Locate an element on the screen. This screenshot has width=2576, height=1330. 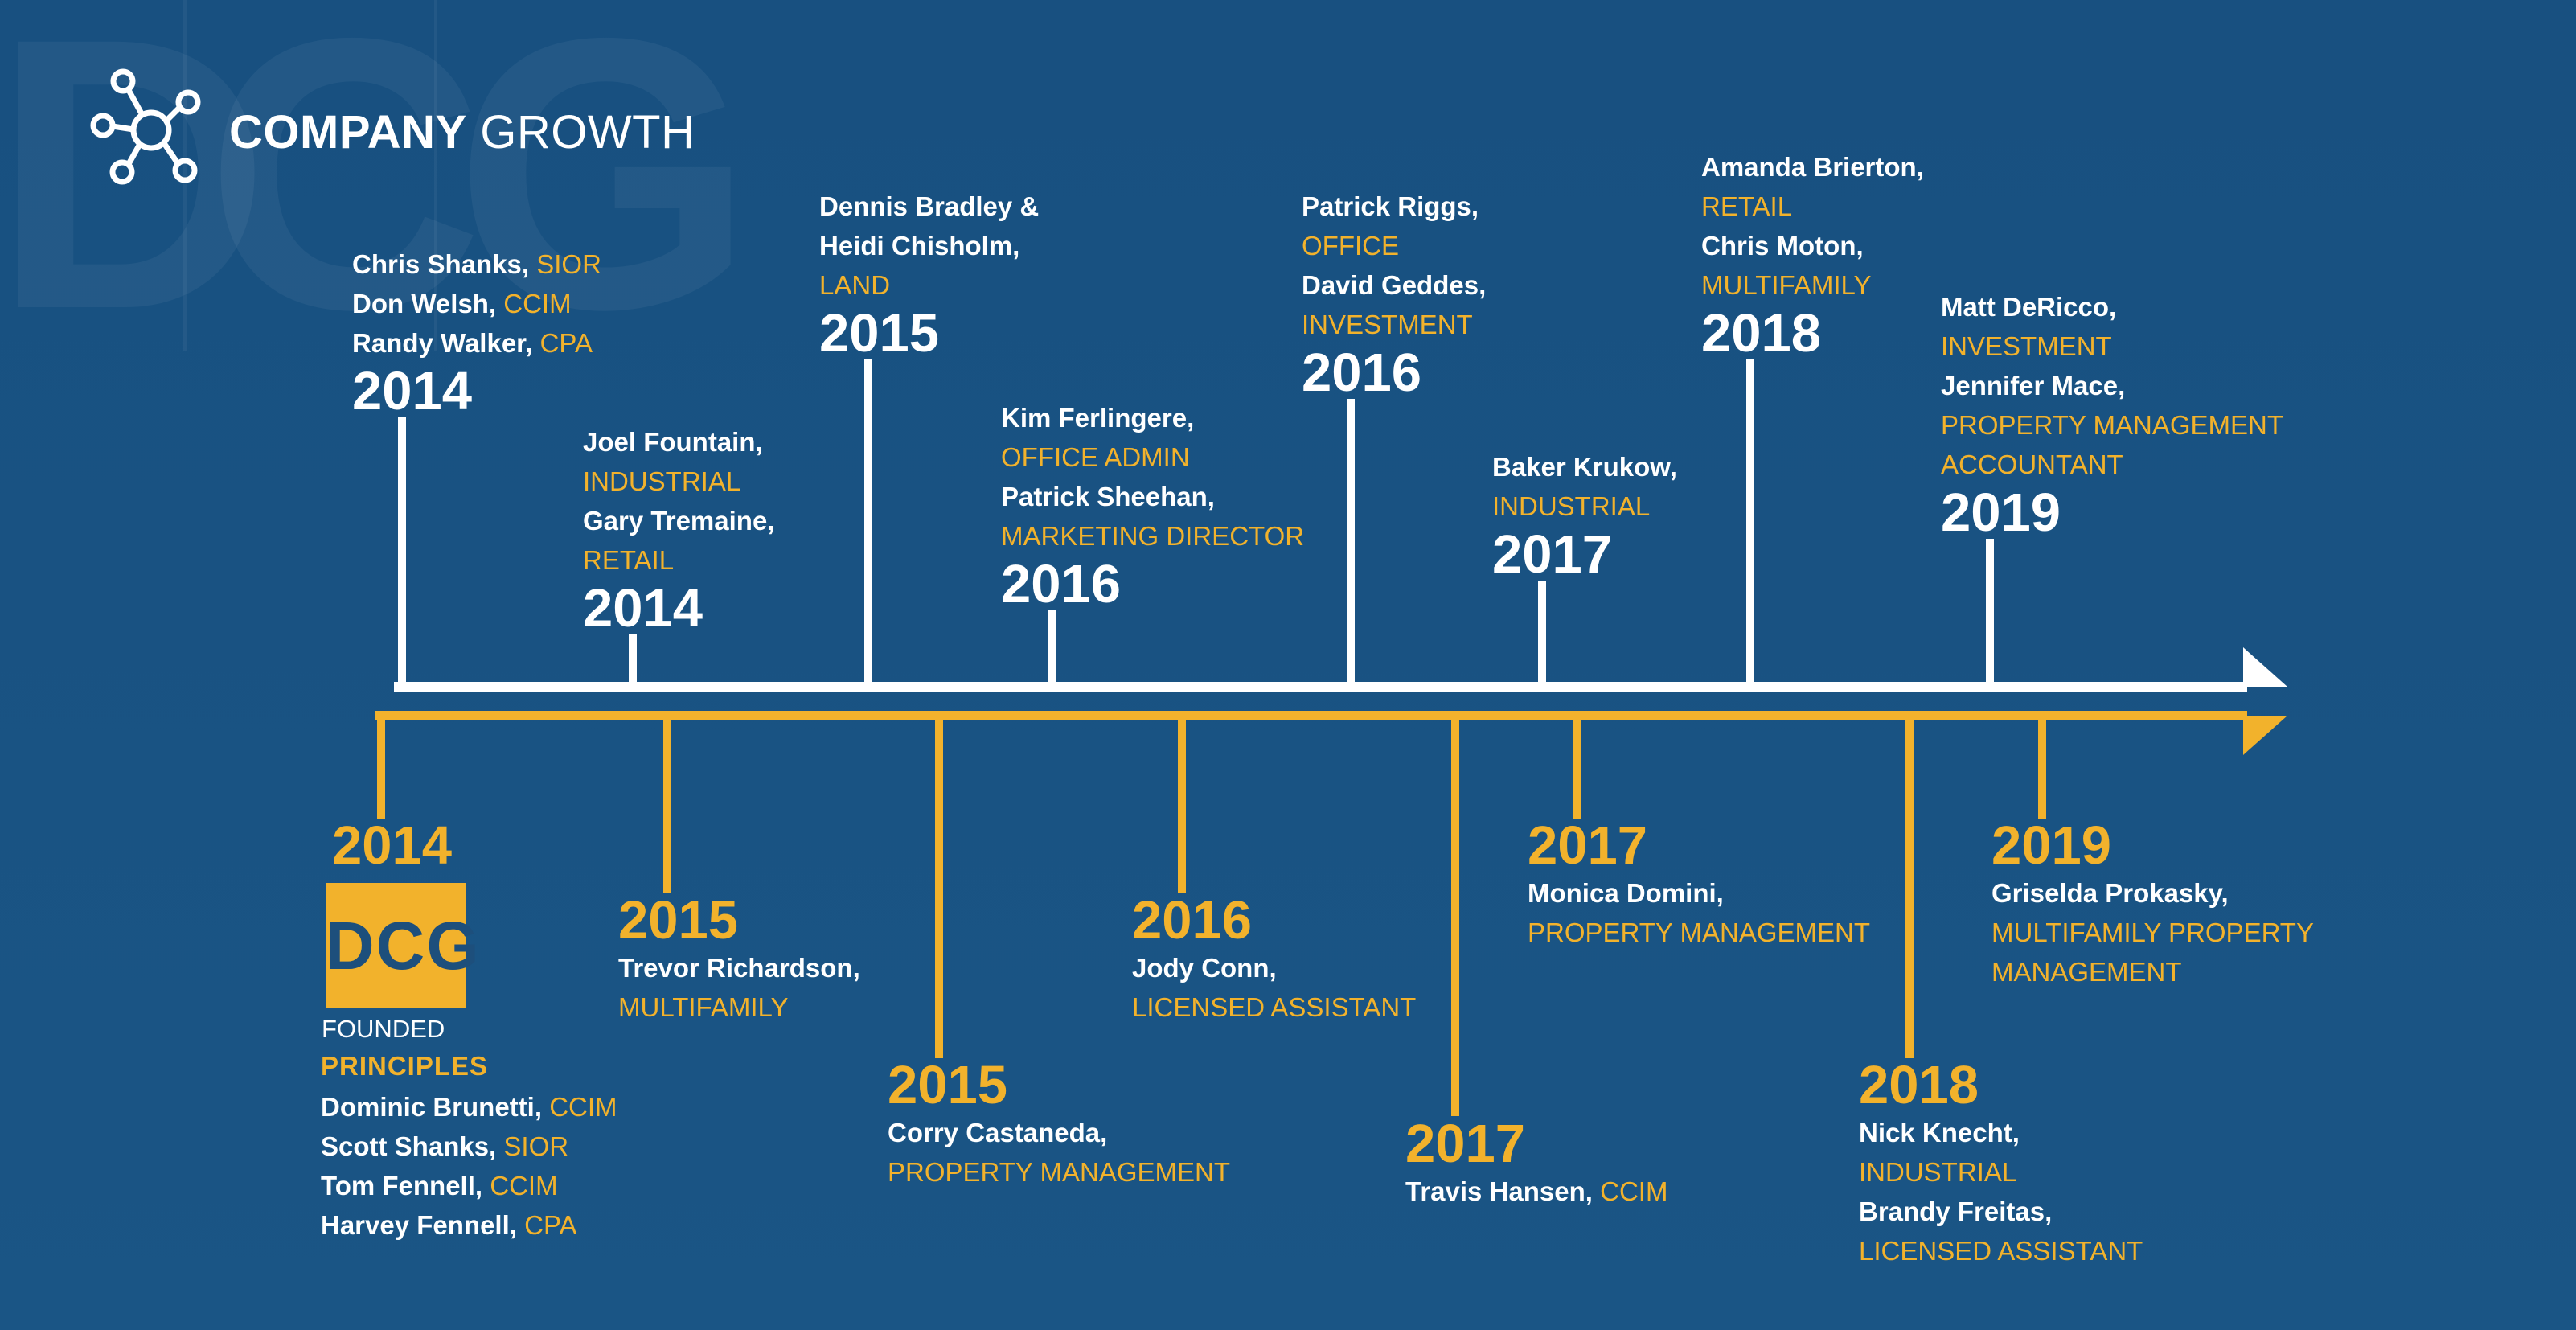
person-name: Jody Conn, is located at coordinates (1204, 968).